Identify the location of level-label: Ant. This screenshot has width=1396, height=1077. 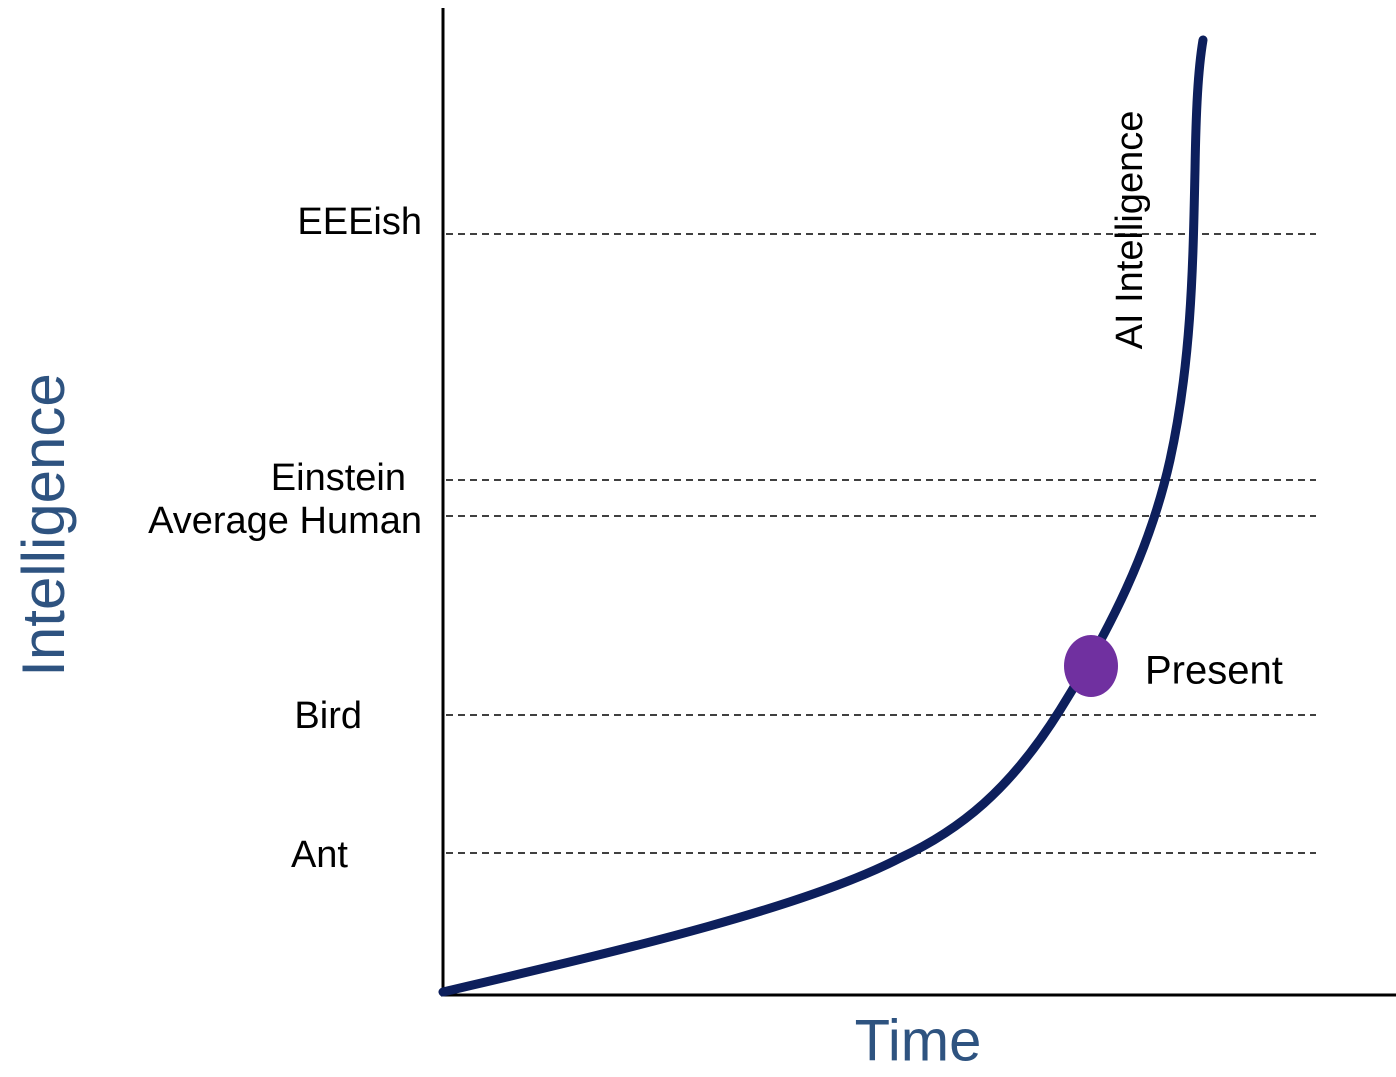
(319, 855).